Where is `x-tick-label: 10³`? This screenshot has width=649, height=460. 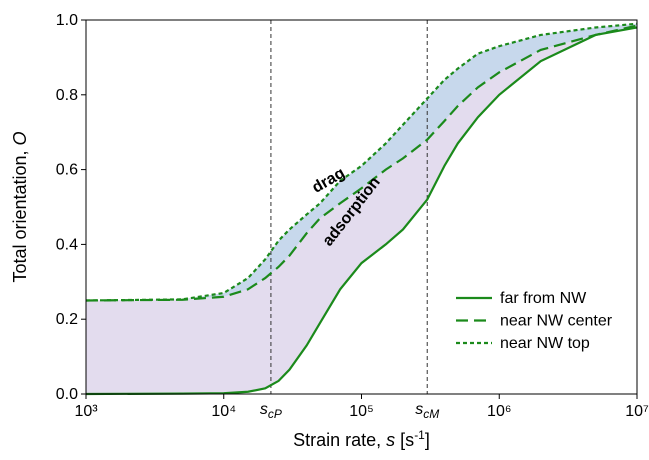 x-tick-label: 10³ is located at coordinates (86, 411).